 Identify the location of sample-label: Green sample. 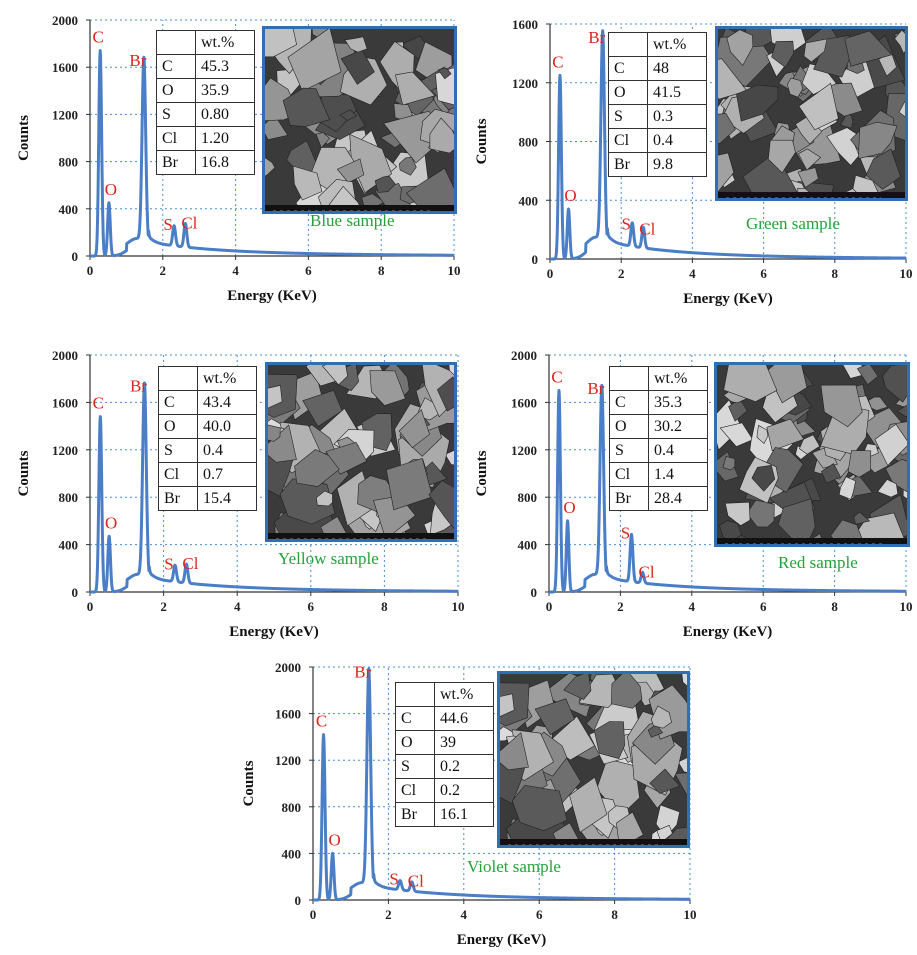
(793, 223).